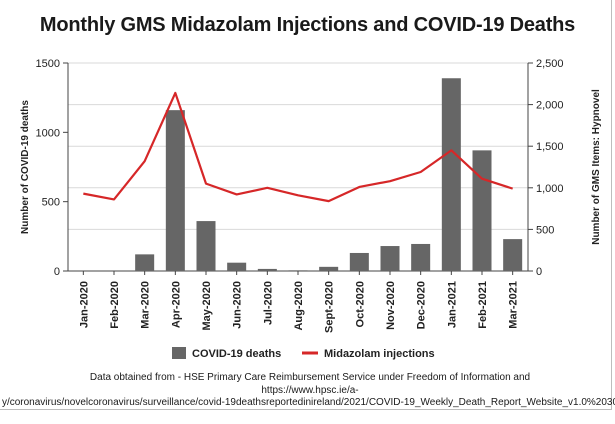  I want to click on source-line-2: https://www.hpsc.ie/a-, so click(310, 390).